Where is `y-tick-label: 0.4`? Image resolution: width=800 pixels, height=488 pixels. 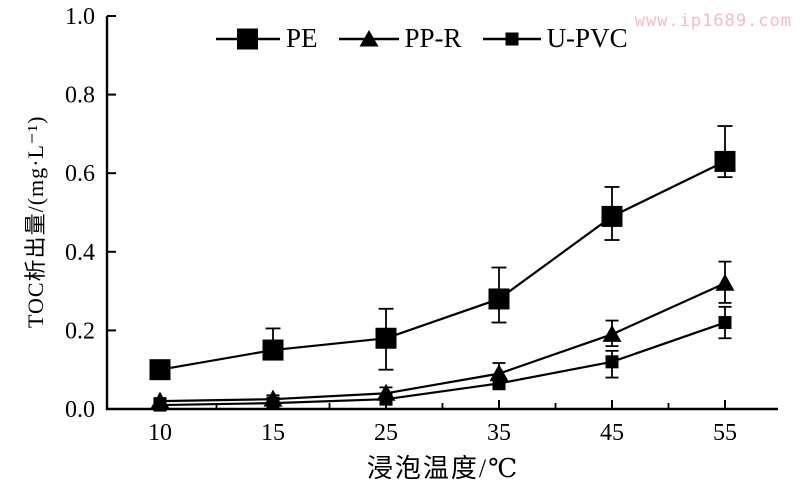
y-tick-label: 0.4 is located at coordinates (80, 253).